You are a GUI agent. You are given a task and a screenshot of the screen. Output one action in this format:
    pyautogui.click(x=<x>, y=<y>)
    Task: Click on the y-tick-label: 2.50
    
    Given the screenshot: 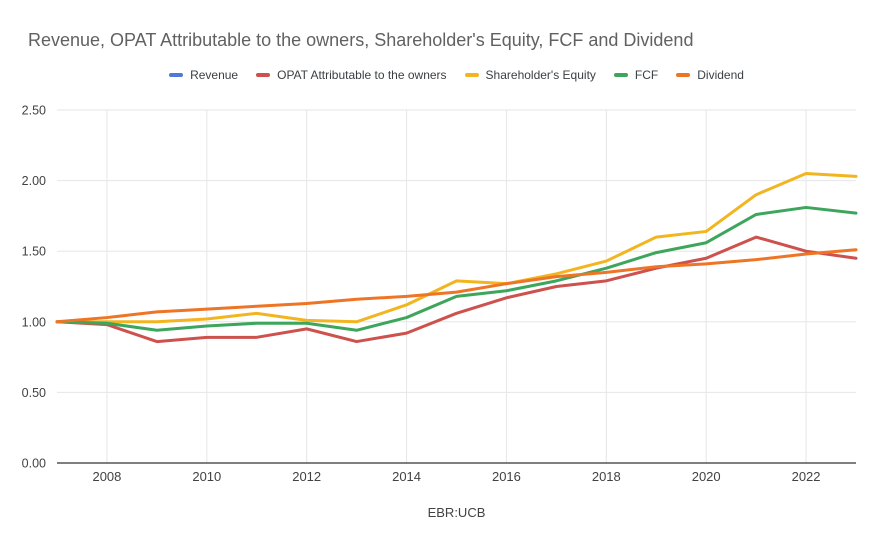 What is the action you would take?
    pyautogui.click(x=34, y=111)
    